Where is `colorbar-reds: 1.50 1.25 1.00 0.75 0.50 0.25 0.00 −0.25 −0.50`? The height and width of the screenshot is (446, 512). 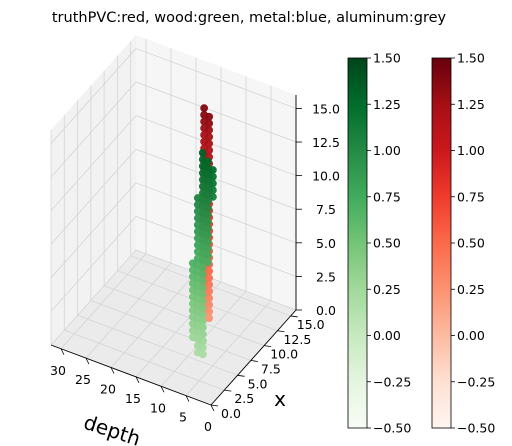 colorbar-reds: 1.50 1.25 1.00 0.75 0.50 0.25 0.00 −0.25 −0.50 is located at coordinates (463, 243).